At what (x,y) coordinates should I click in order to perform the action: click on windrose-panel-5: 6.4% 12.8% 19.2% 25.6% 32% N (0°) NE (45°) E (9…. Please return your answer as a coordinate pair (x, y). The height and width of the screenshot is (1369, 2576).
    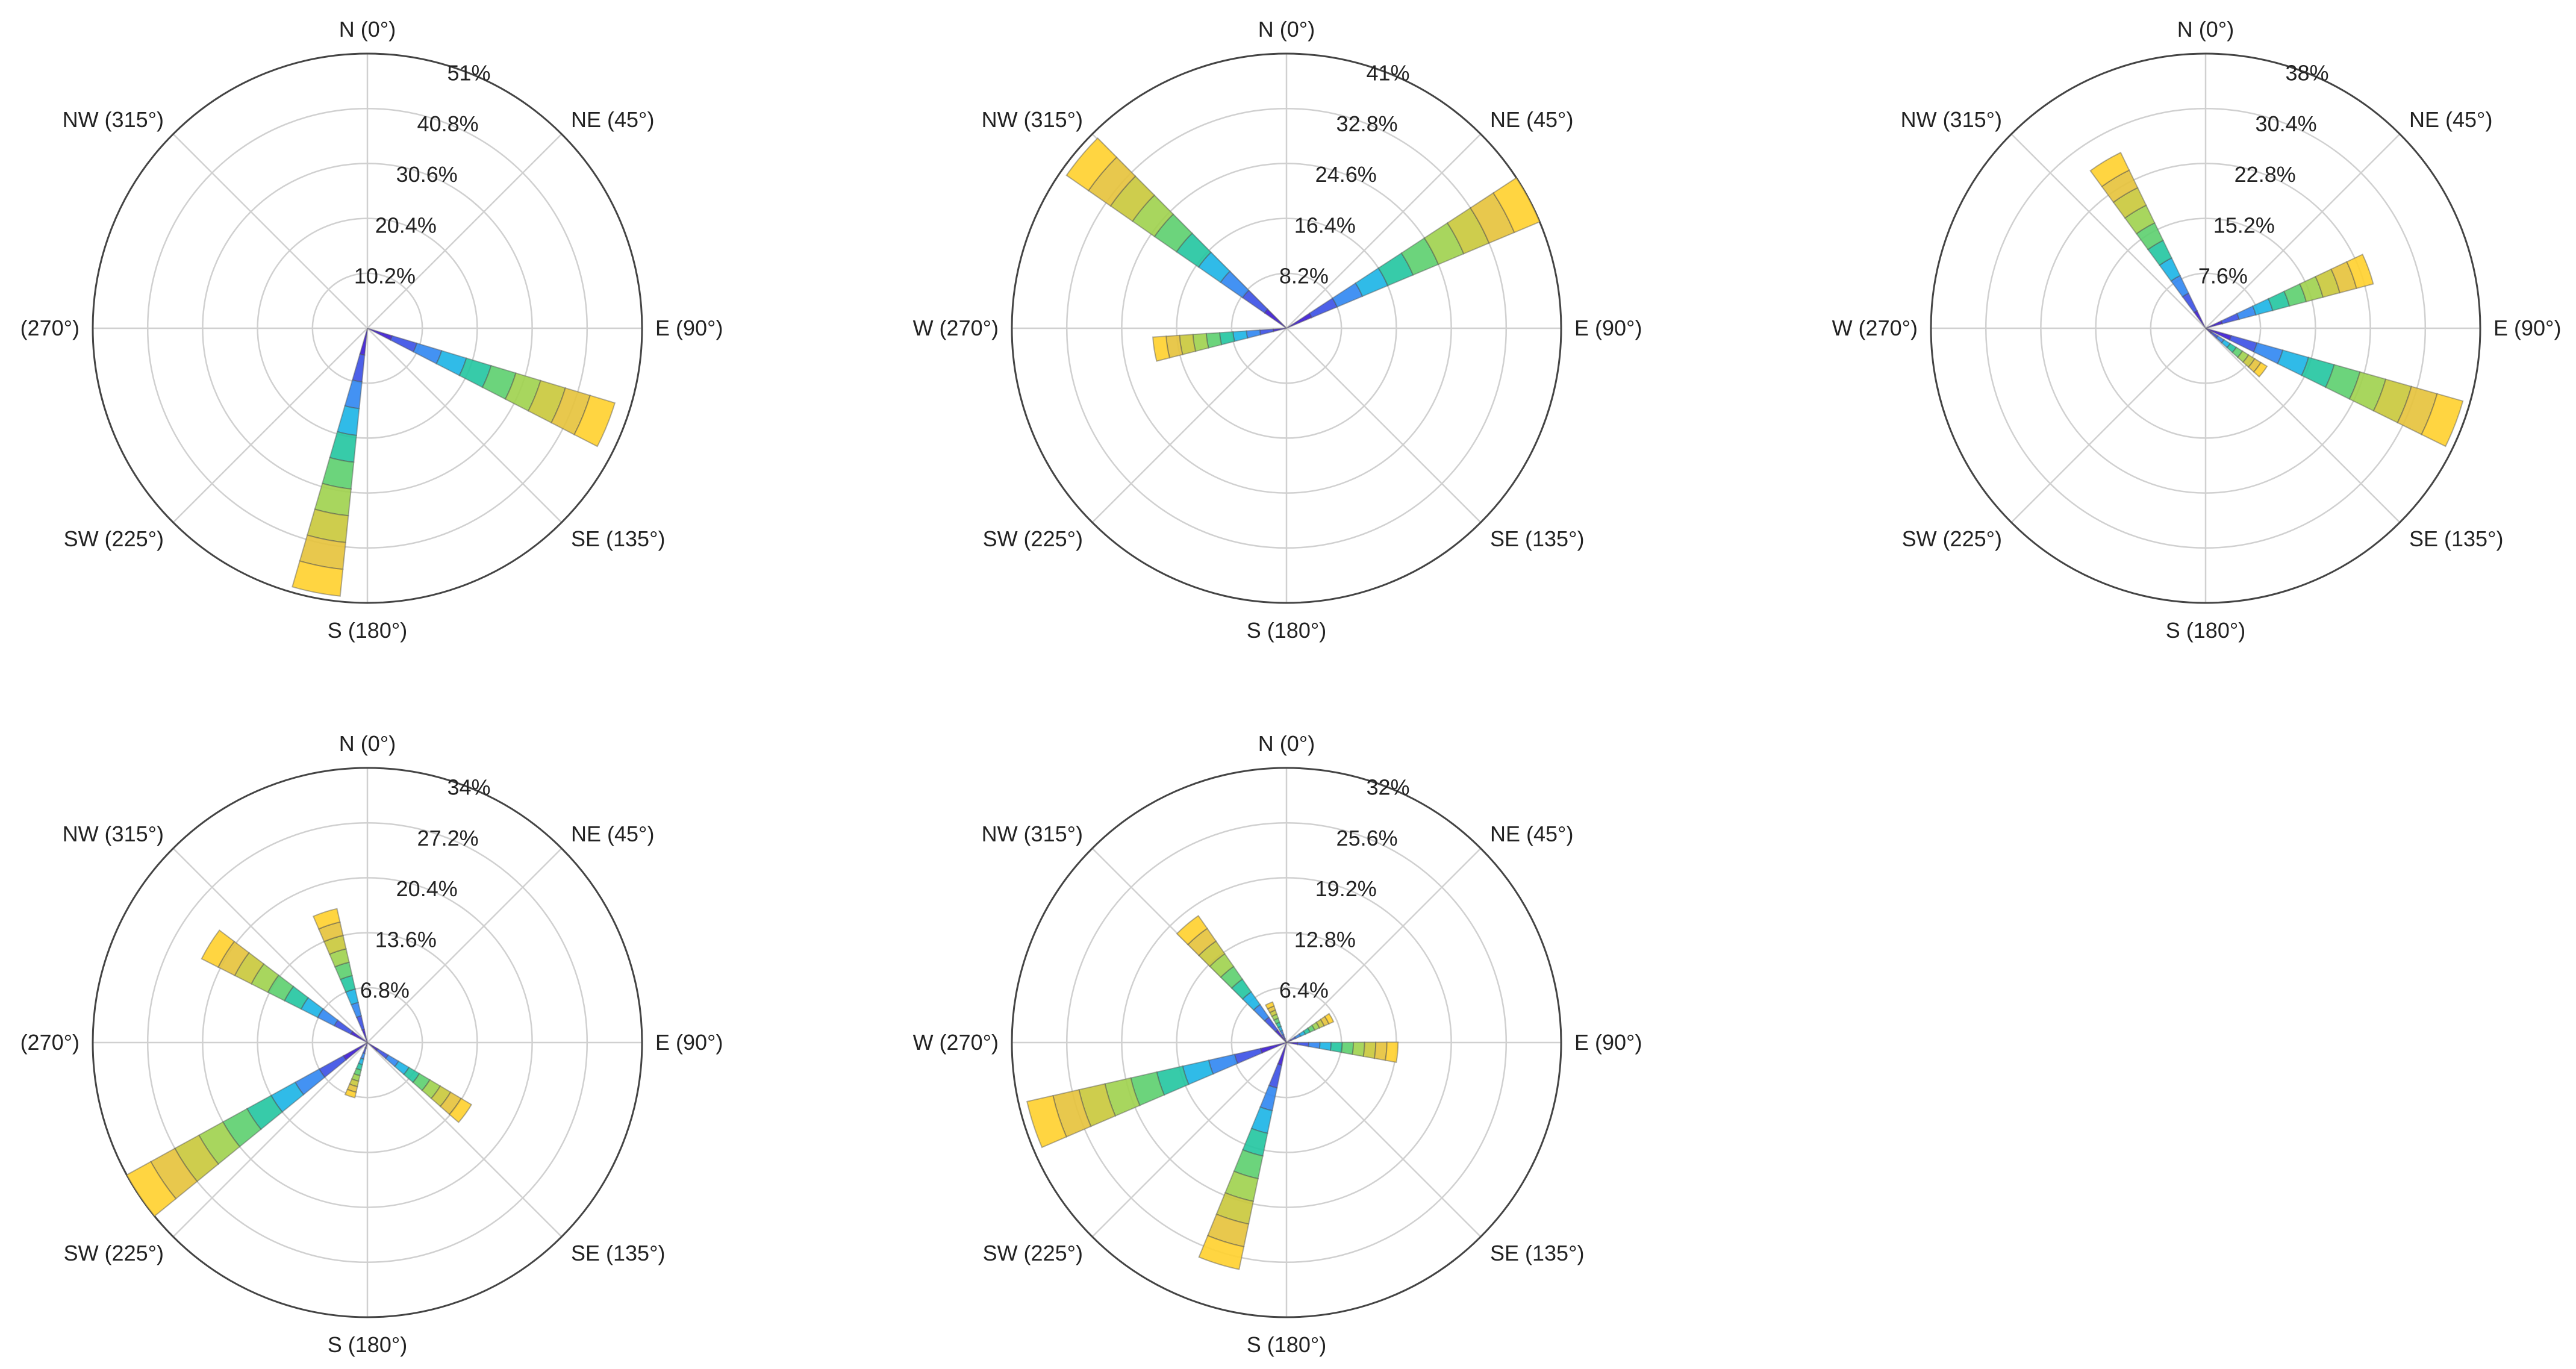
    Looking at the image, I should click on (1277, 1044).